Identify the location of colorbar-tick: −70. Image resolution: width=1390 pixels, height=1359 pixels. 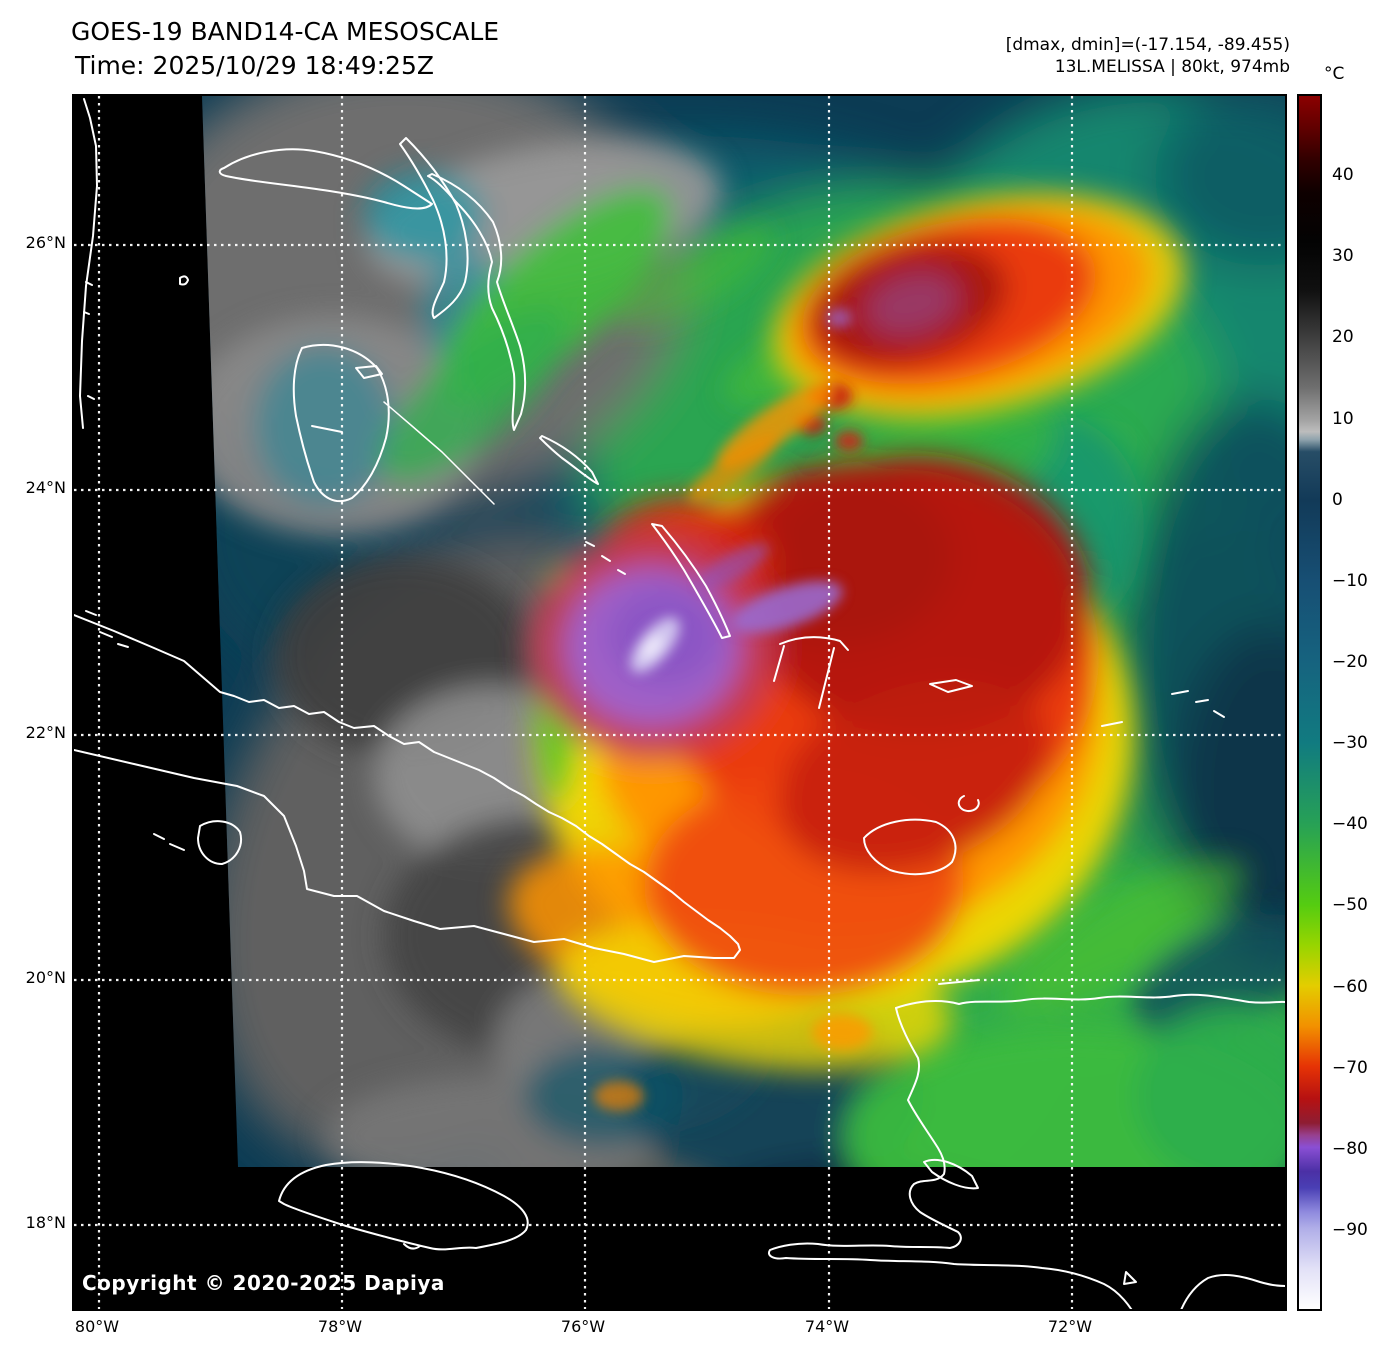
(1350, 1068).